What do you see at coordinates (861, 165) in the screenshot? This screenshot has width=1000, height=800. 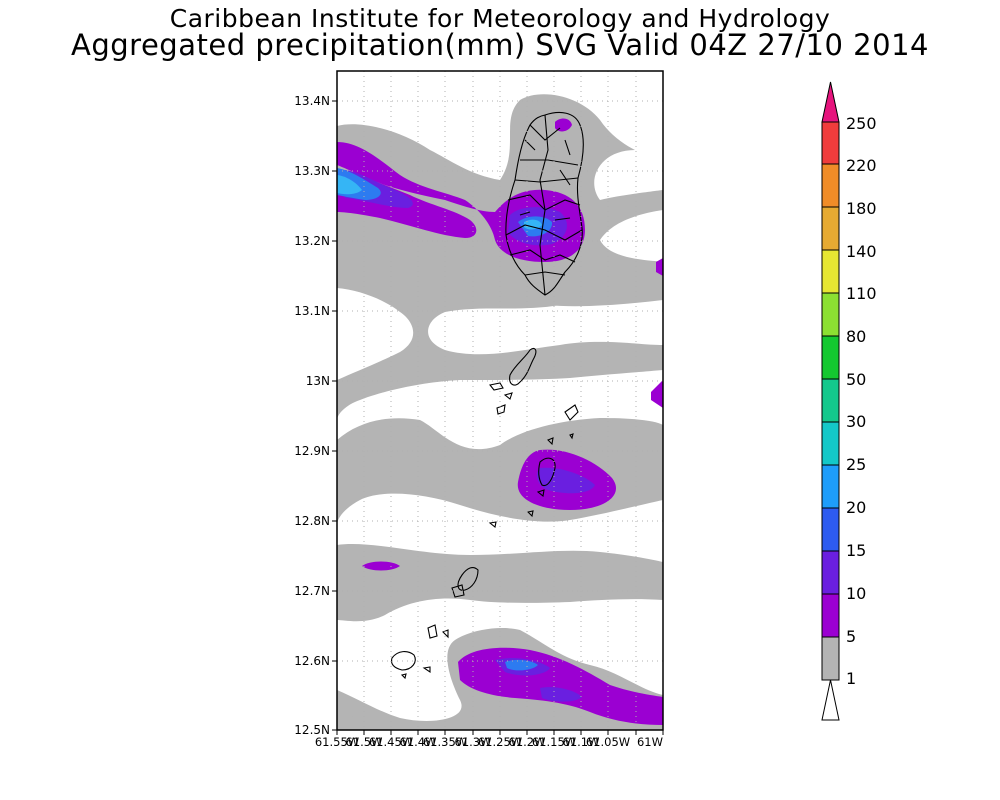 I see `colorbar-label: 220` at bounding box center [861, 165].